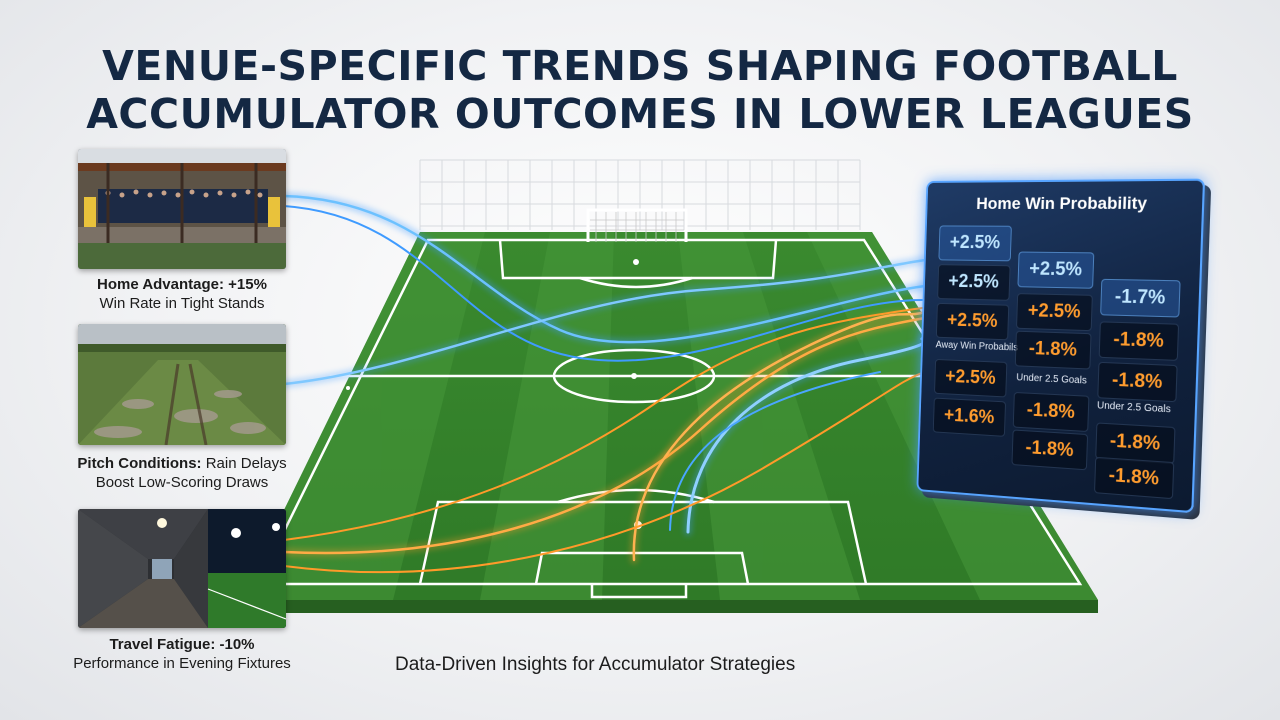 The image size is (1280, 720). I want to click on travel-fatigue-sub: Performance in Evening Fixtures, so click(182, 663).